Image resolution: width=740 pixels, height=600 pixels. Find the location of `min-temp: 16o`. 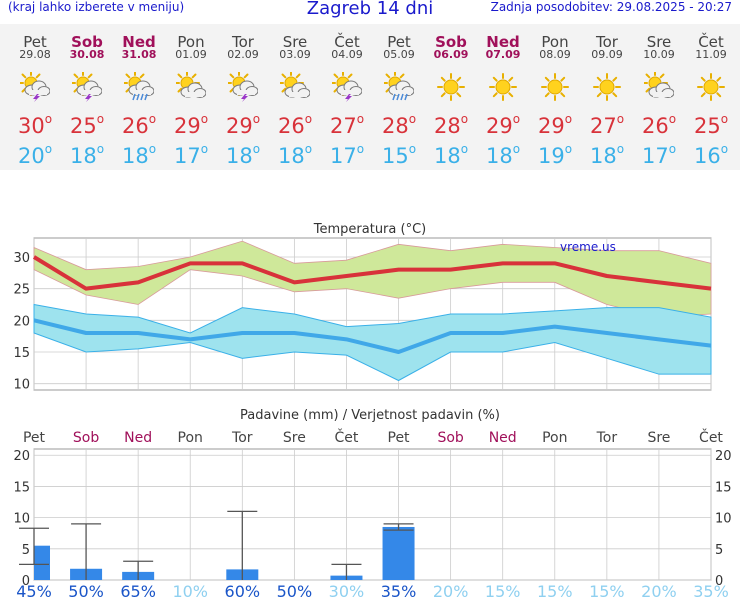

min-temp: 16o is located at coordinates (711, 155).